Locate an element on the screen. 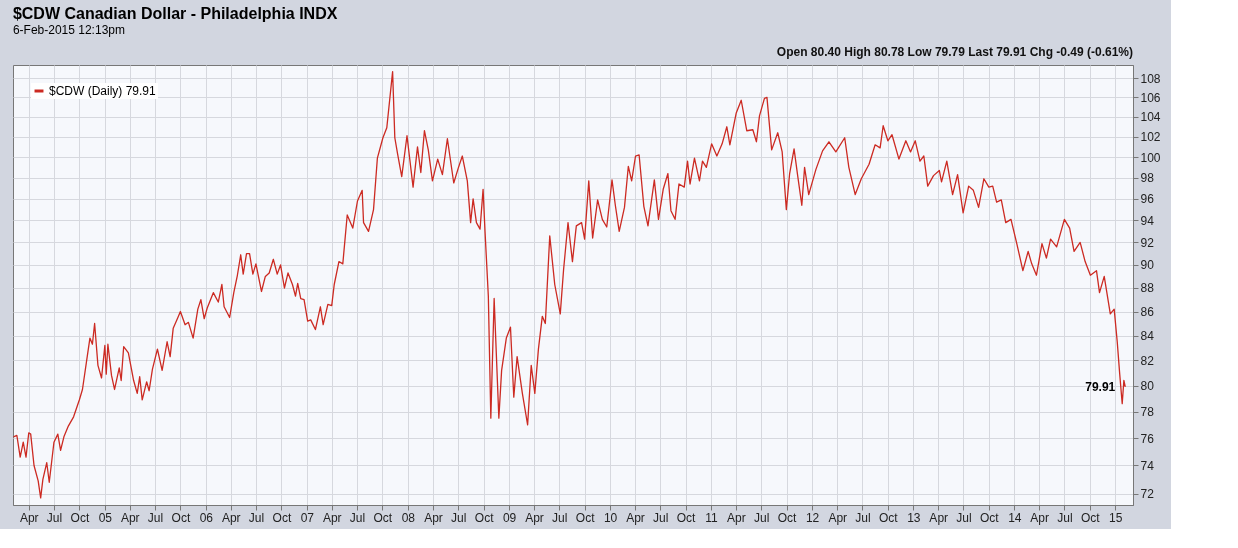 This screenshot has width=1238, height=548. y-tick-label: 90 is located at coordinates (1147, 265).